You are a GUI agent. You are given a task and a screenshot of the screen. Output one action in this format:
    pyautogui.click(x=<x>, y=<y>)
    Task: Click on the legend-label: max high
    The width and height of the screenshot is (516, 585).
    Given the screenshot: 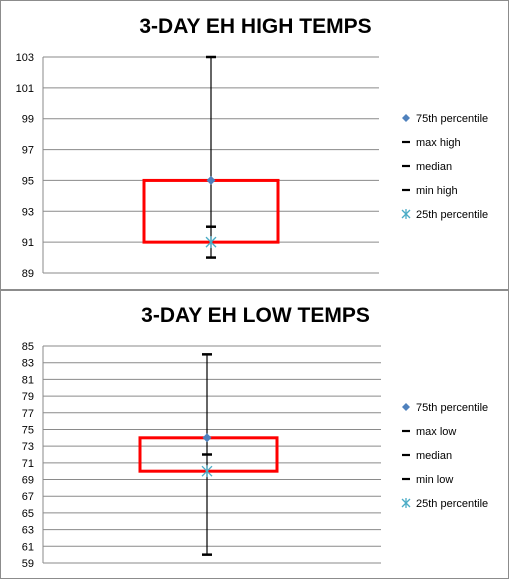 What is the action you would take?
    pyautogui.click(x=438, y=143)
    